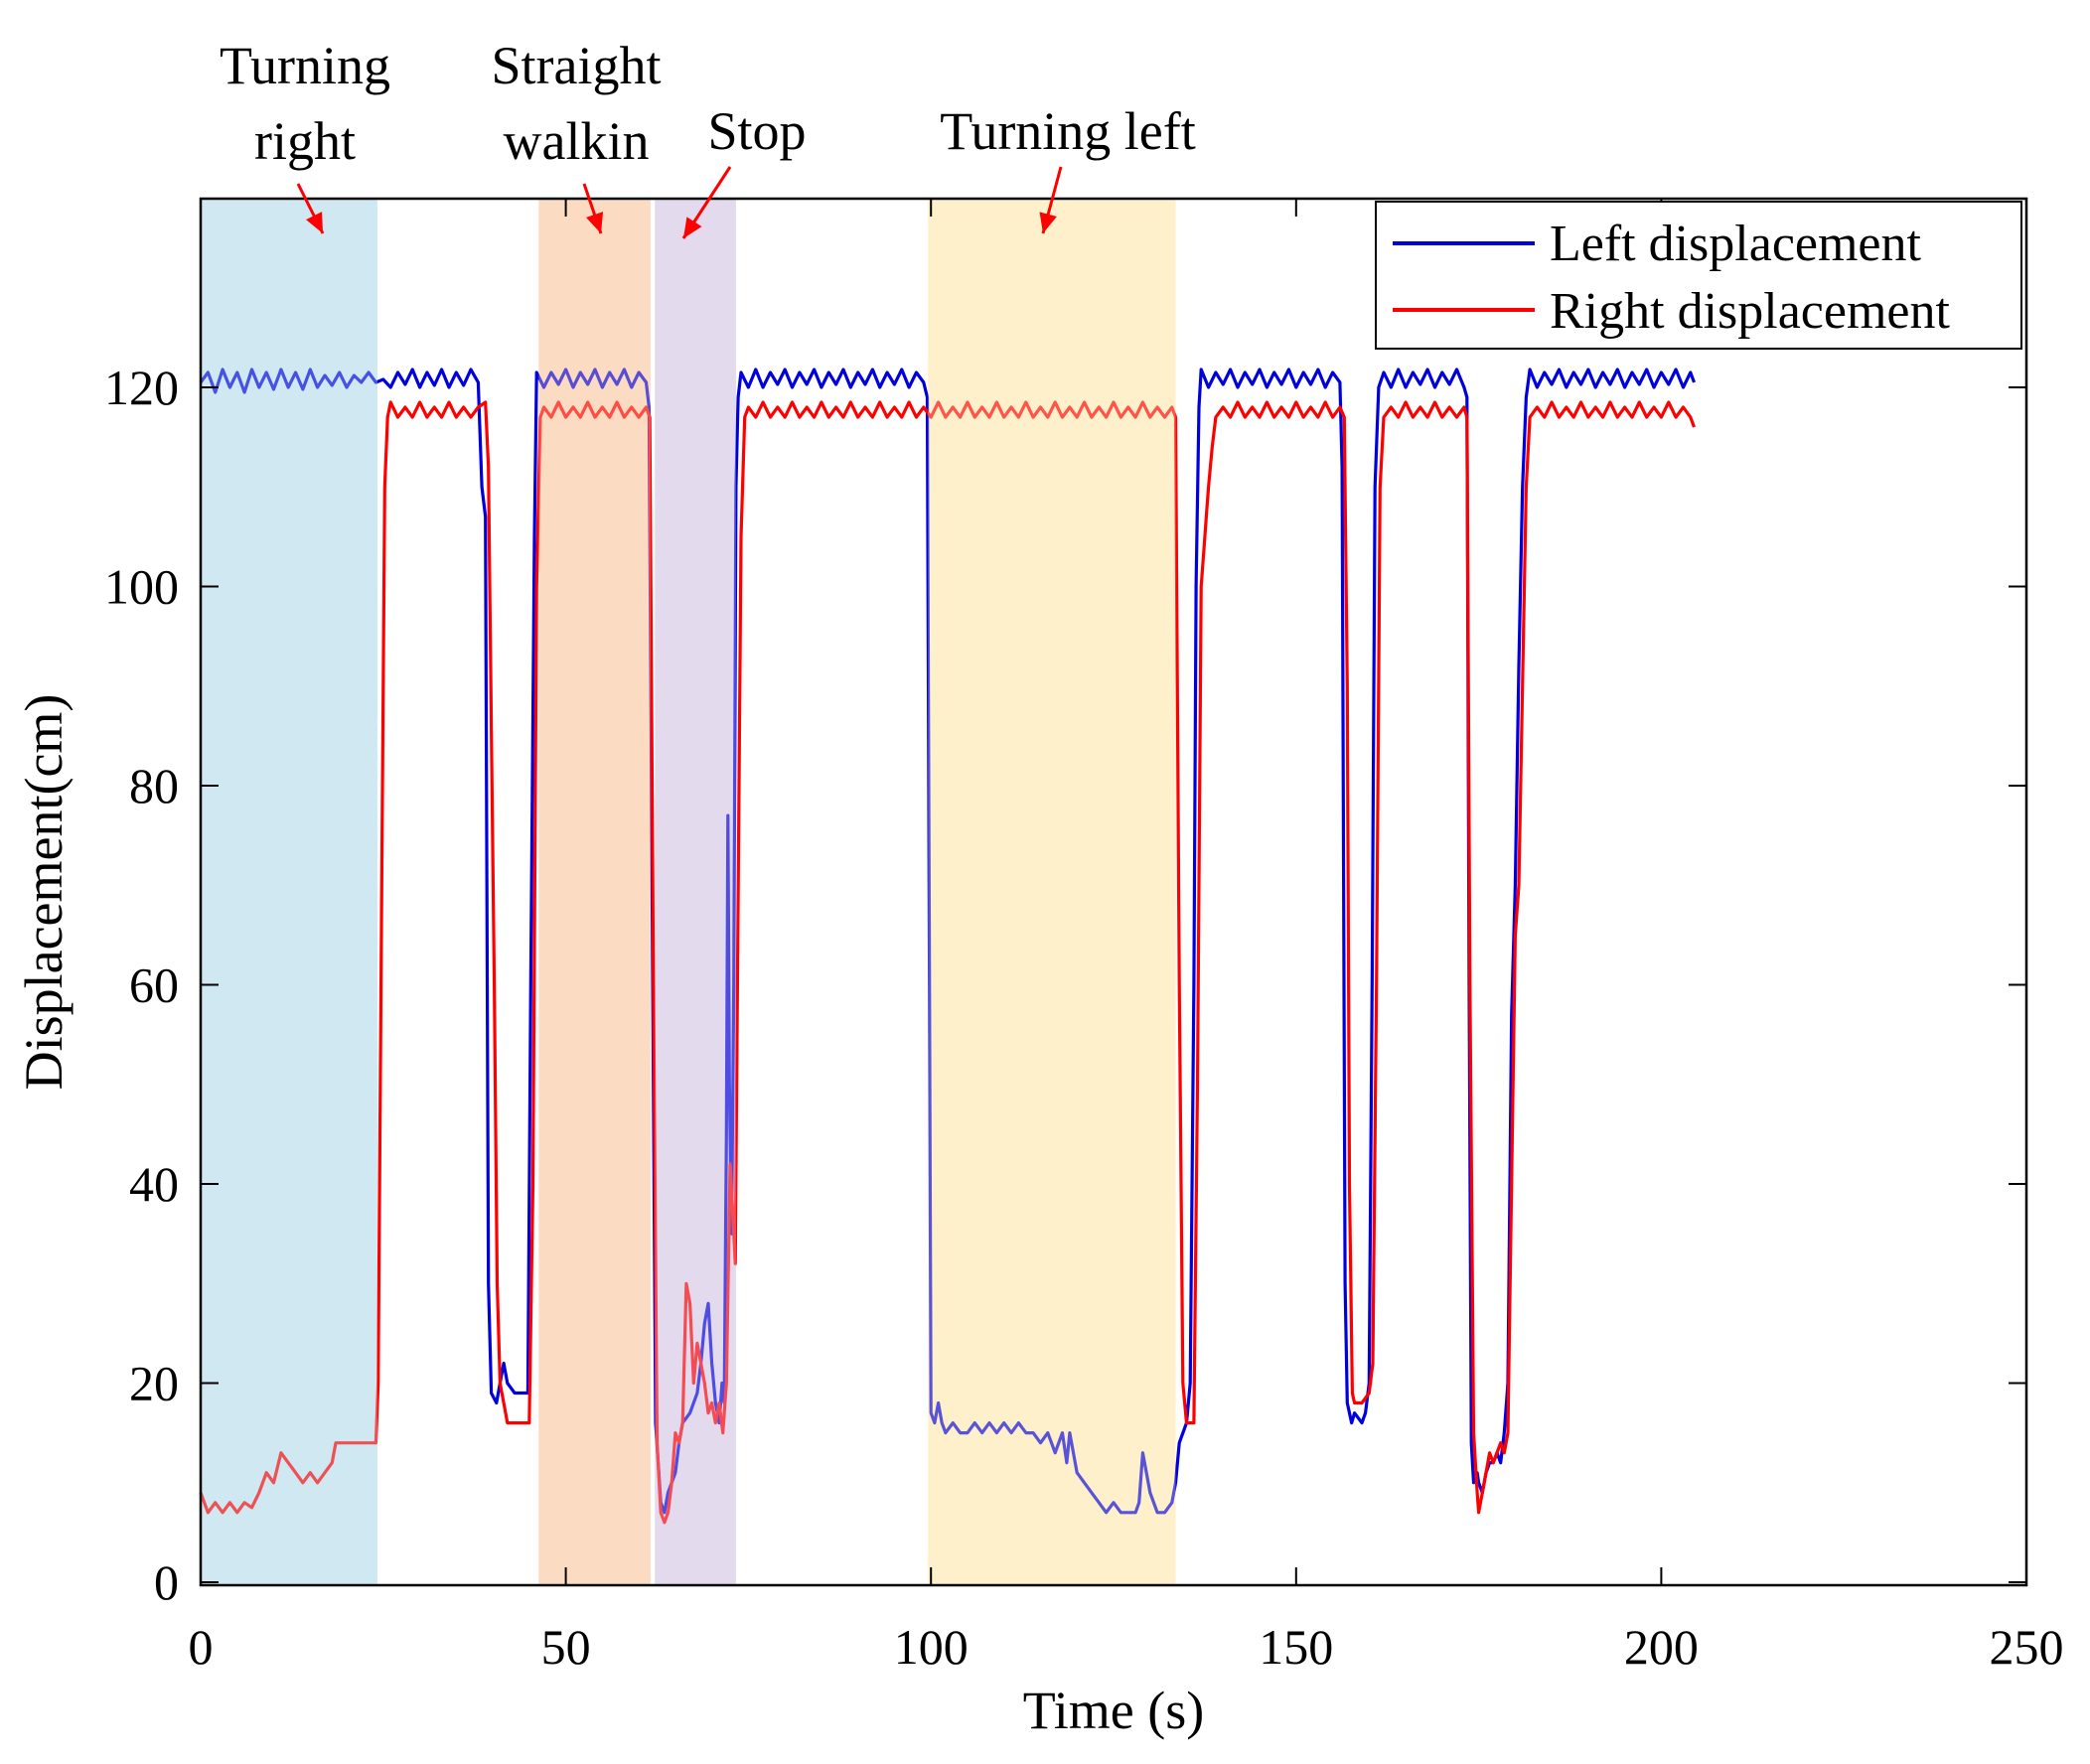 Image resolution: width=2090 pixels, height=1764 pixels. What do you see at coordinates (154, 1184) in the screenshot?
I see `y-tick-label-40: 40` at bounding box center [154, 1184].